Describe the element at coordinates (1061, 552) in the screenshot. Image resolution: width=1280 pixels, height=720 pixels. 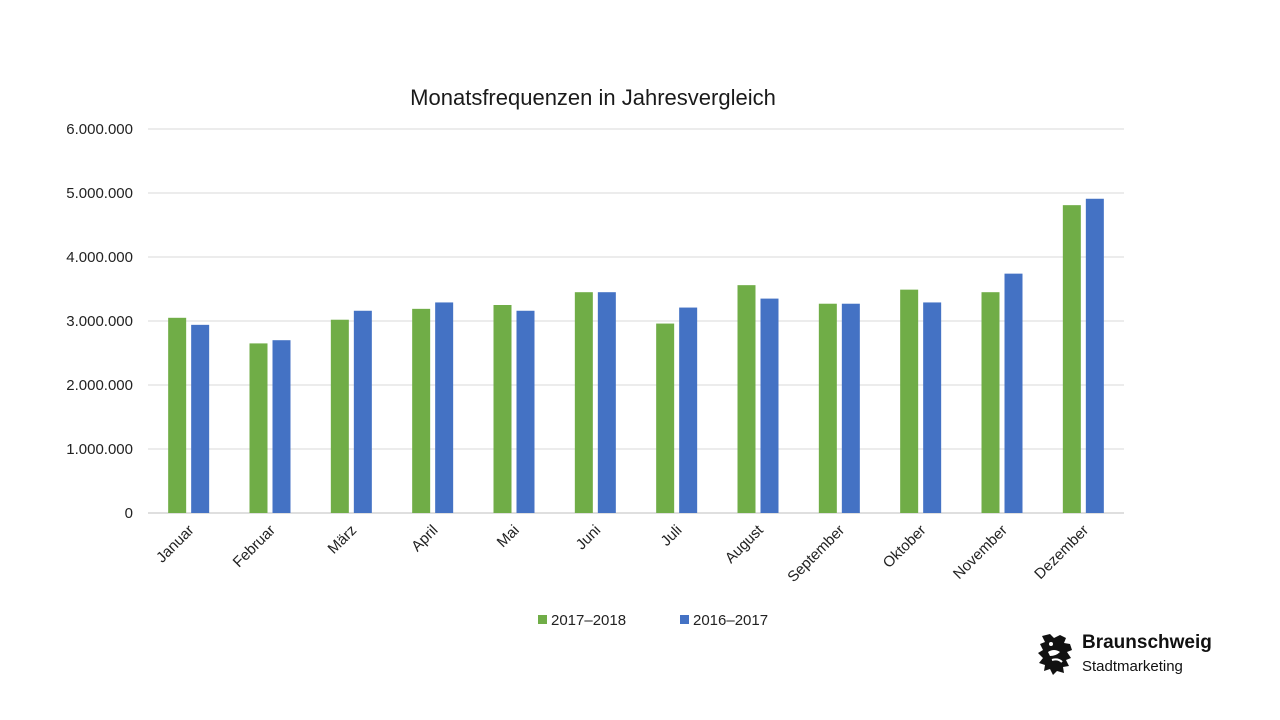
I see `x-tick-label: Dezember` at that location.